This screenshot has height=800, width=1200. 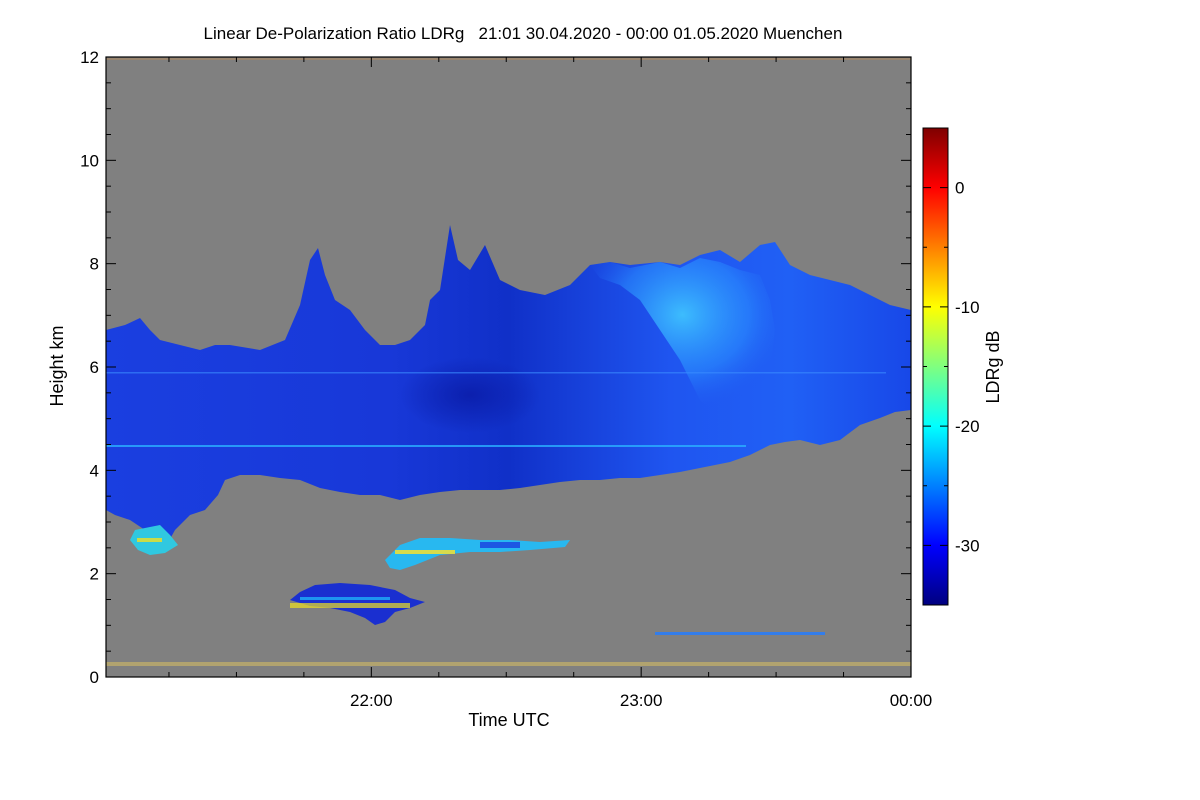 What do you see at coordinates (149, 540) in the screenshot?
I see `low-cloud-patch-3-yellow` at bounding box center [149, 540].